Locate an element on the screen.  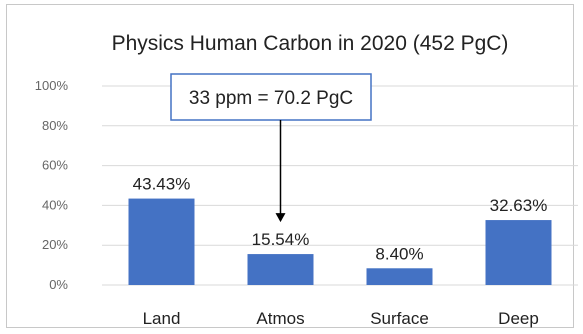
x-tick-label: Deep is located at coordinates (518, 318).